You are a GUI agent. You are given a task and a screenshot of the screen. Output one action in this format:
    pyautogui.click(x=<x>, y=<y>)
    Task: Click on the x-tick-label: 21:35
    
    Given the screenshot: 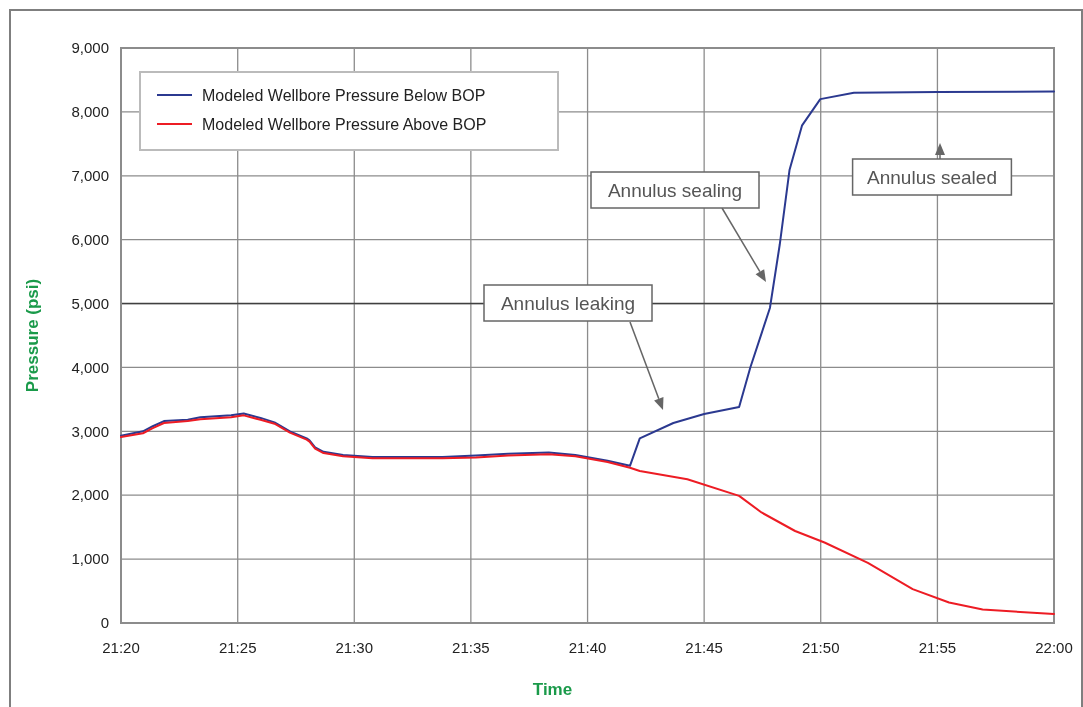 What is the action you would take?
    pyautogui.click(x=471, y=647)
    